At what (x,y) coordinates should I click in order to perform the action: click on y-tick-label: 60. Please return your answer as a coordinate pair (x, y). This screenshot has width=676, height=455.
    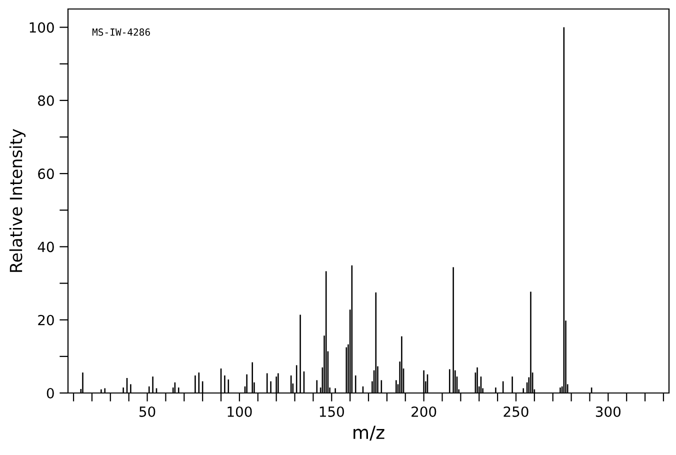
    Looking at the image, I should click on (46, 174).